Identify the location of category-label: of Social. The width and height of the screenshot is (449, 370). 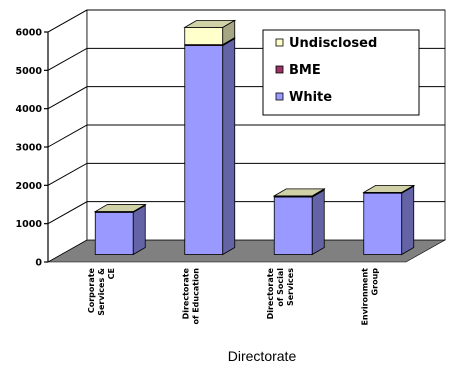
(280, 287).